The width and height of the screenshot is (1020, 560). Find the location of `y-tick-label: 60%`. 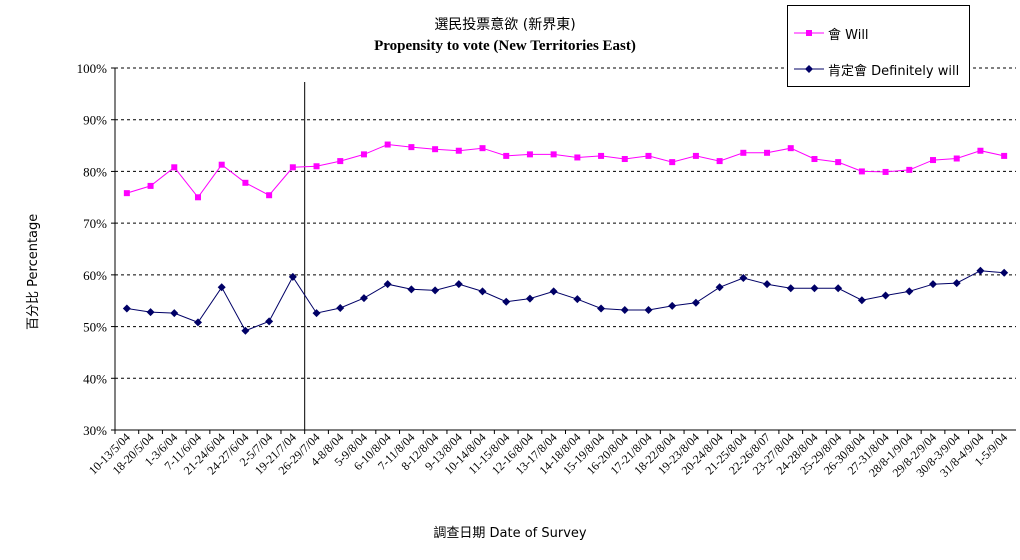

y-tick-label: 60% is located at coordinates (95, 275).